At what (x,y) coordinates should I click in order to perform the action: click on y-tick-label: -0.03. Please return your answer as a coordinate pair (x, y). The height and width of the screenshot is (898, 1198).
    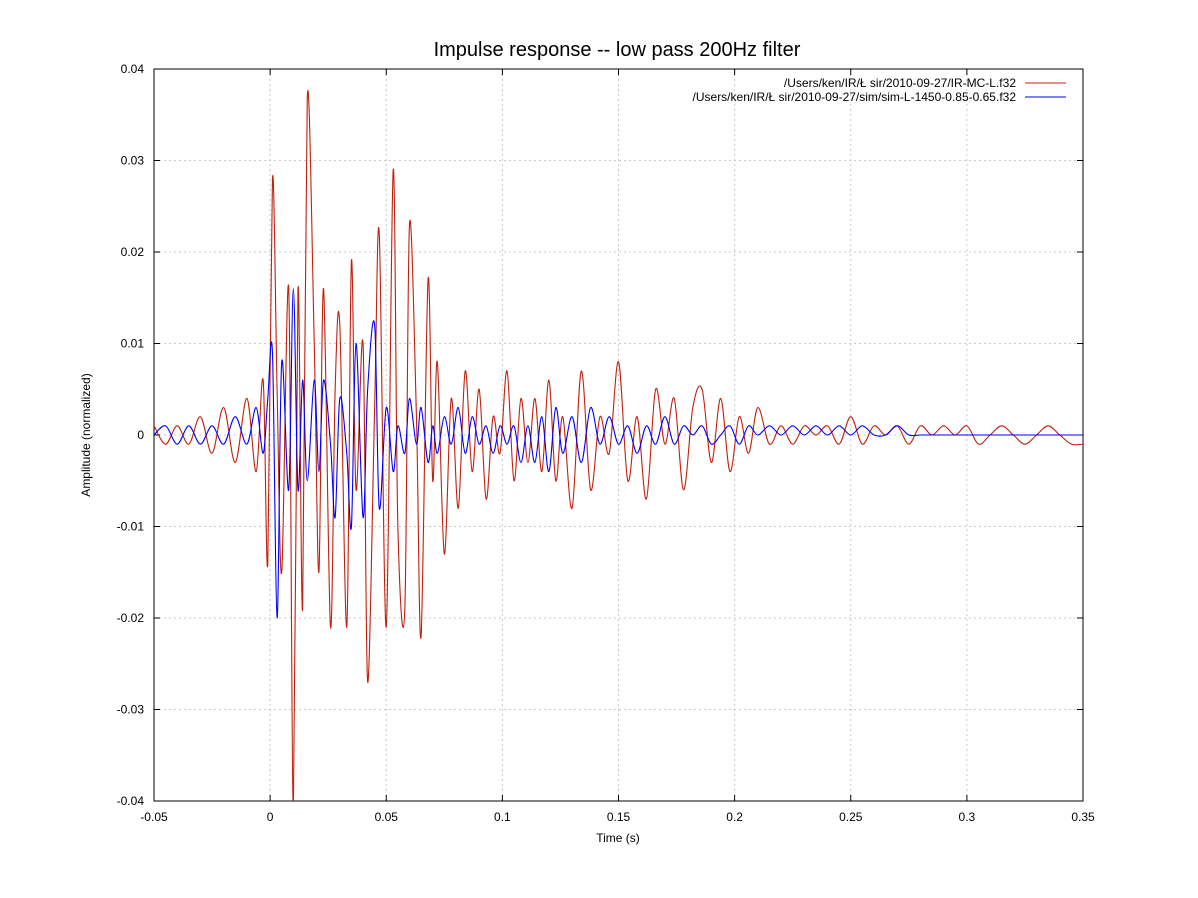
    Looking at the image, I should click on (131, 710).